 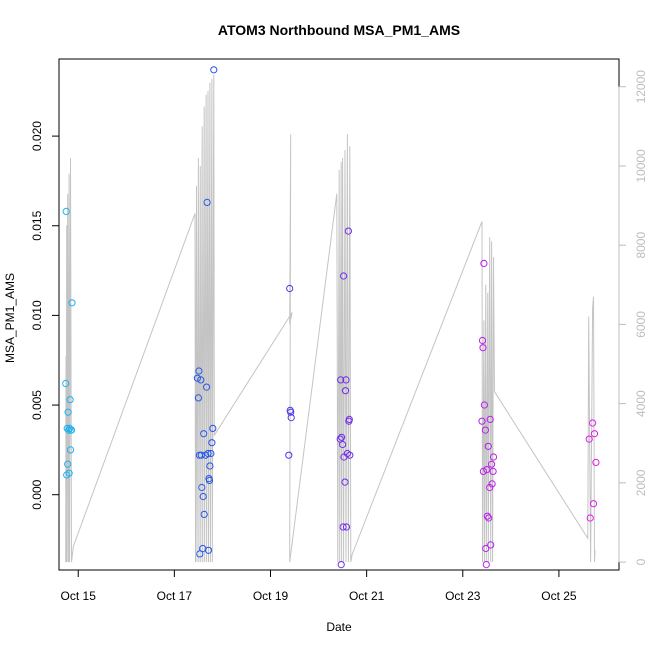 What do you see at coordinates (641, 87) in the screenshot?
I see `y2-tick-label: 12000` at bounding box center [641, 87].